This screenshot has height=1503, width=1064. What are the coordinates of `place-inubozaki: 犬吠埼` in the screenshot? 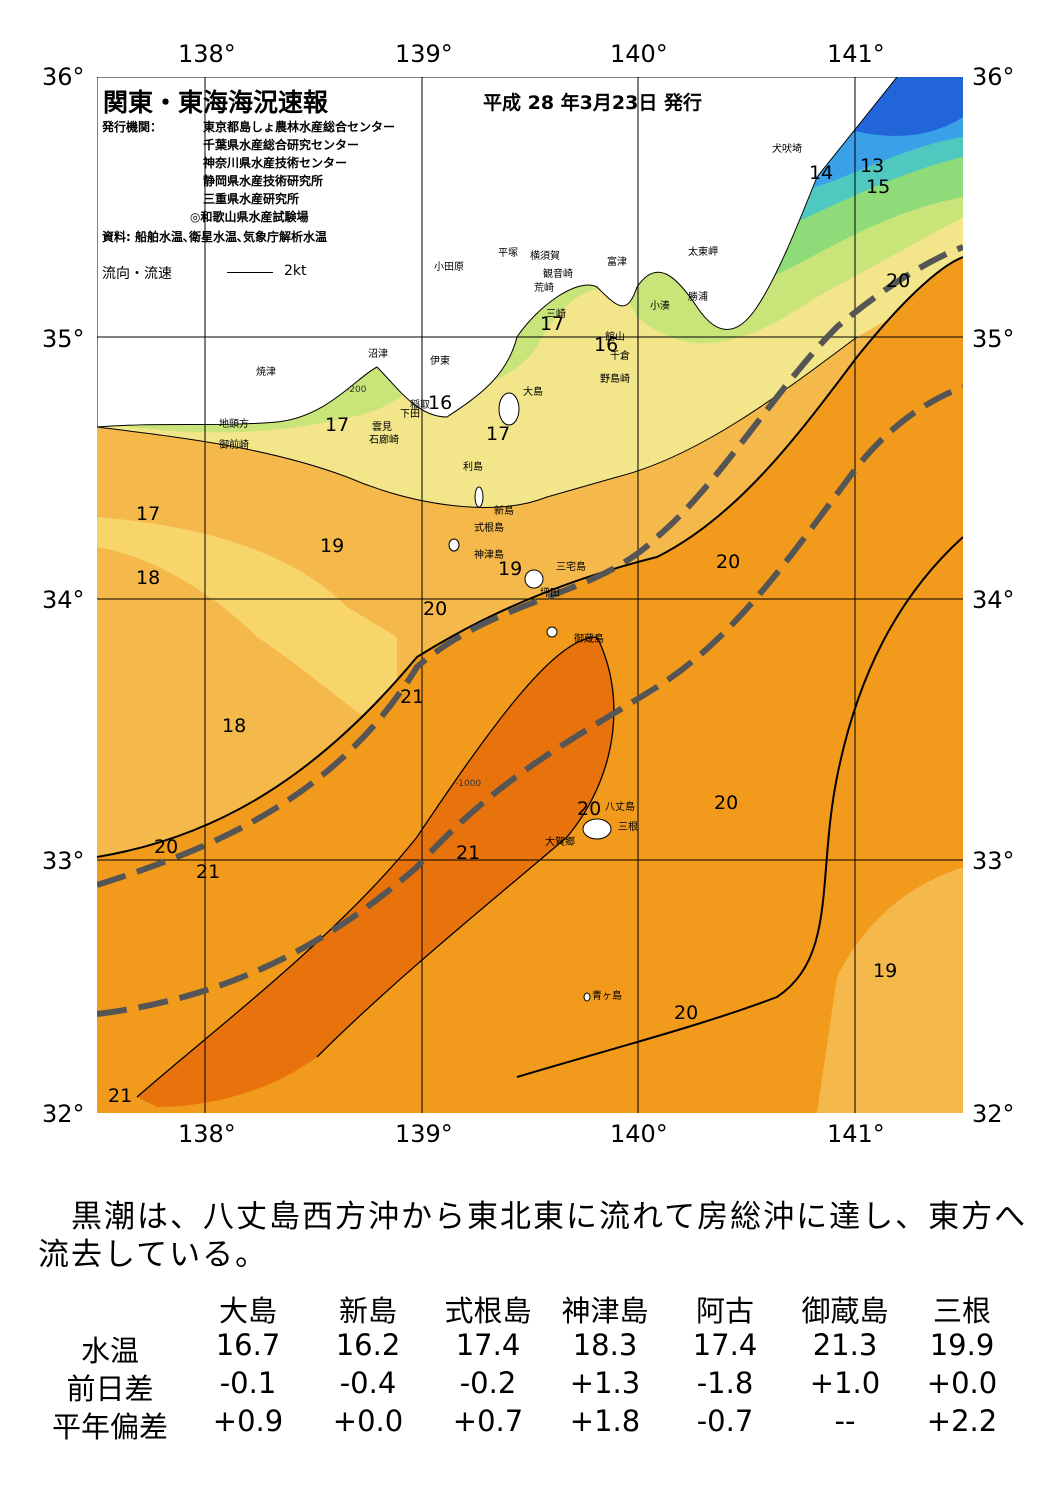 It's located at (787, 149).